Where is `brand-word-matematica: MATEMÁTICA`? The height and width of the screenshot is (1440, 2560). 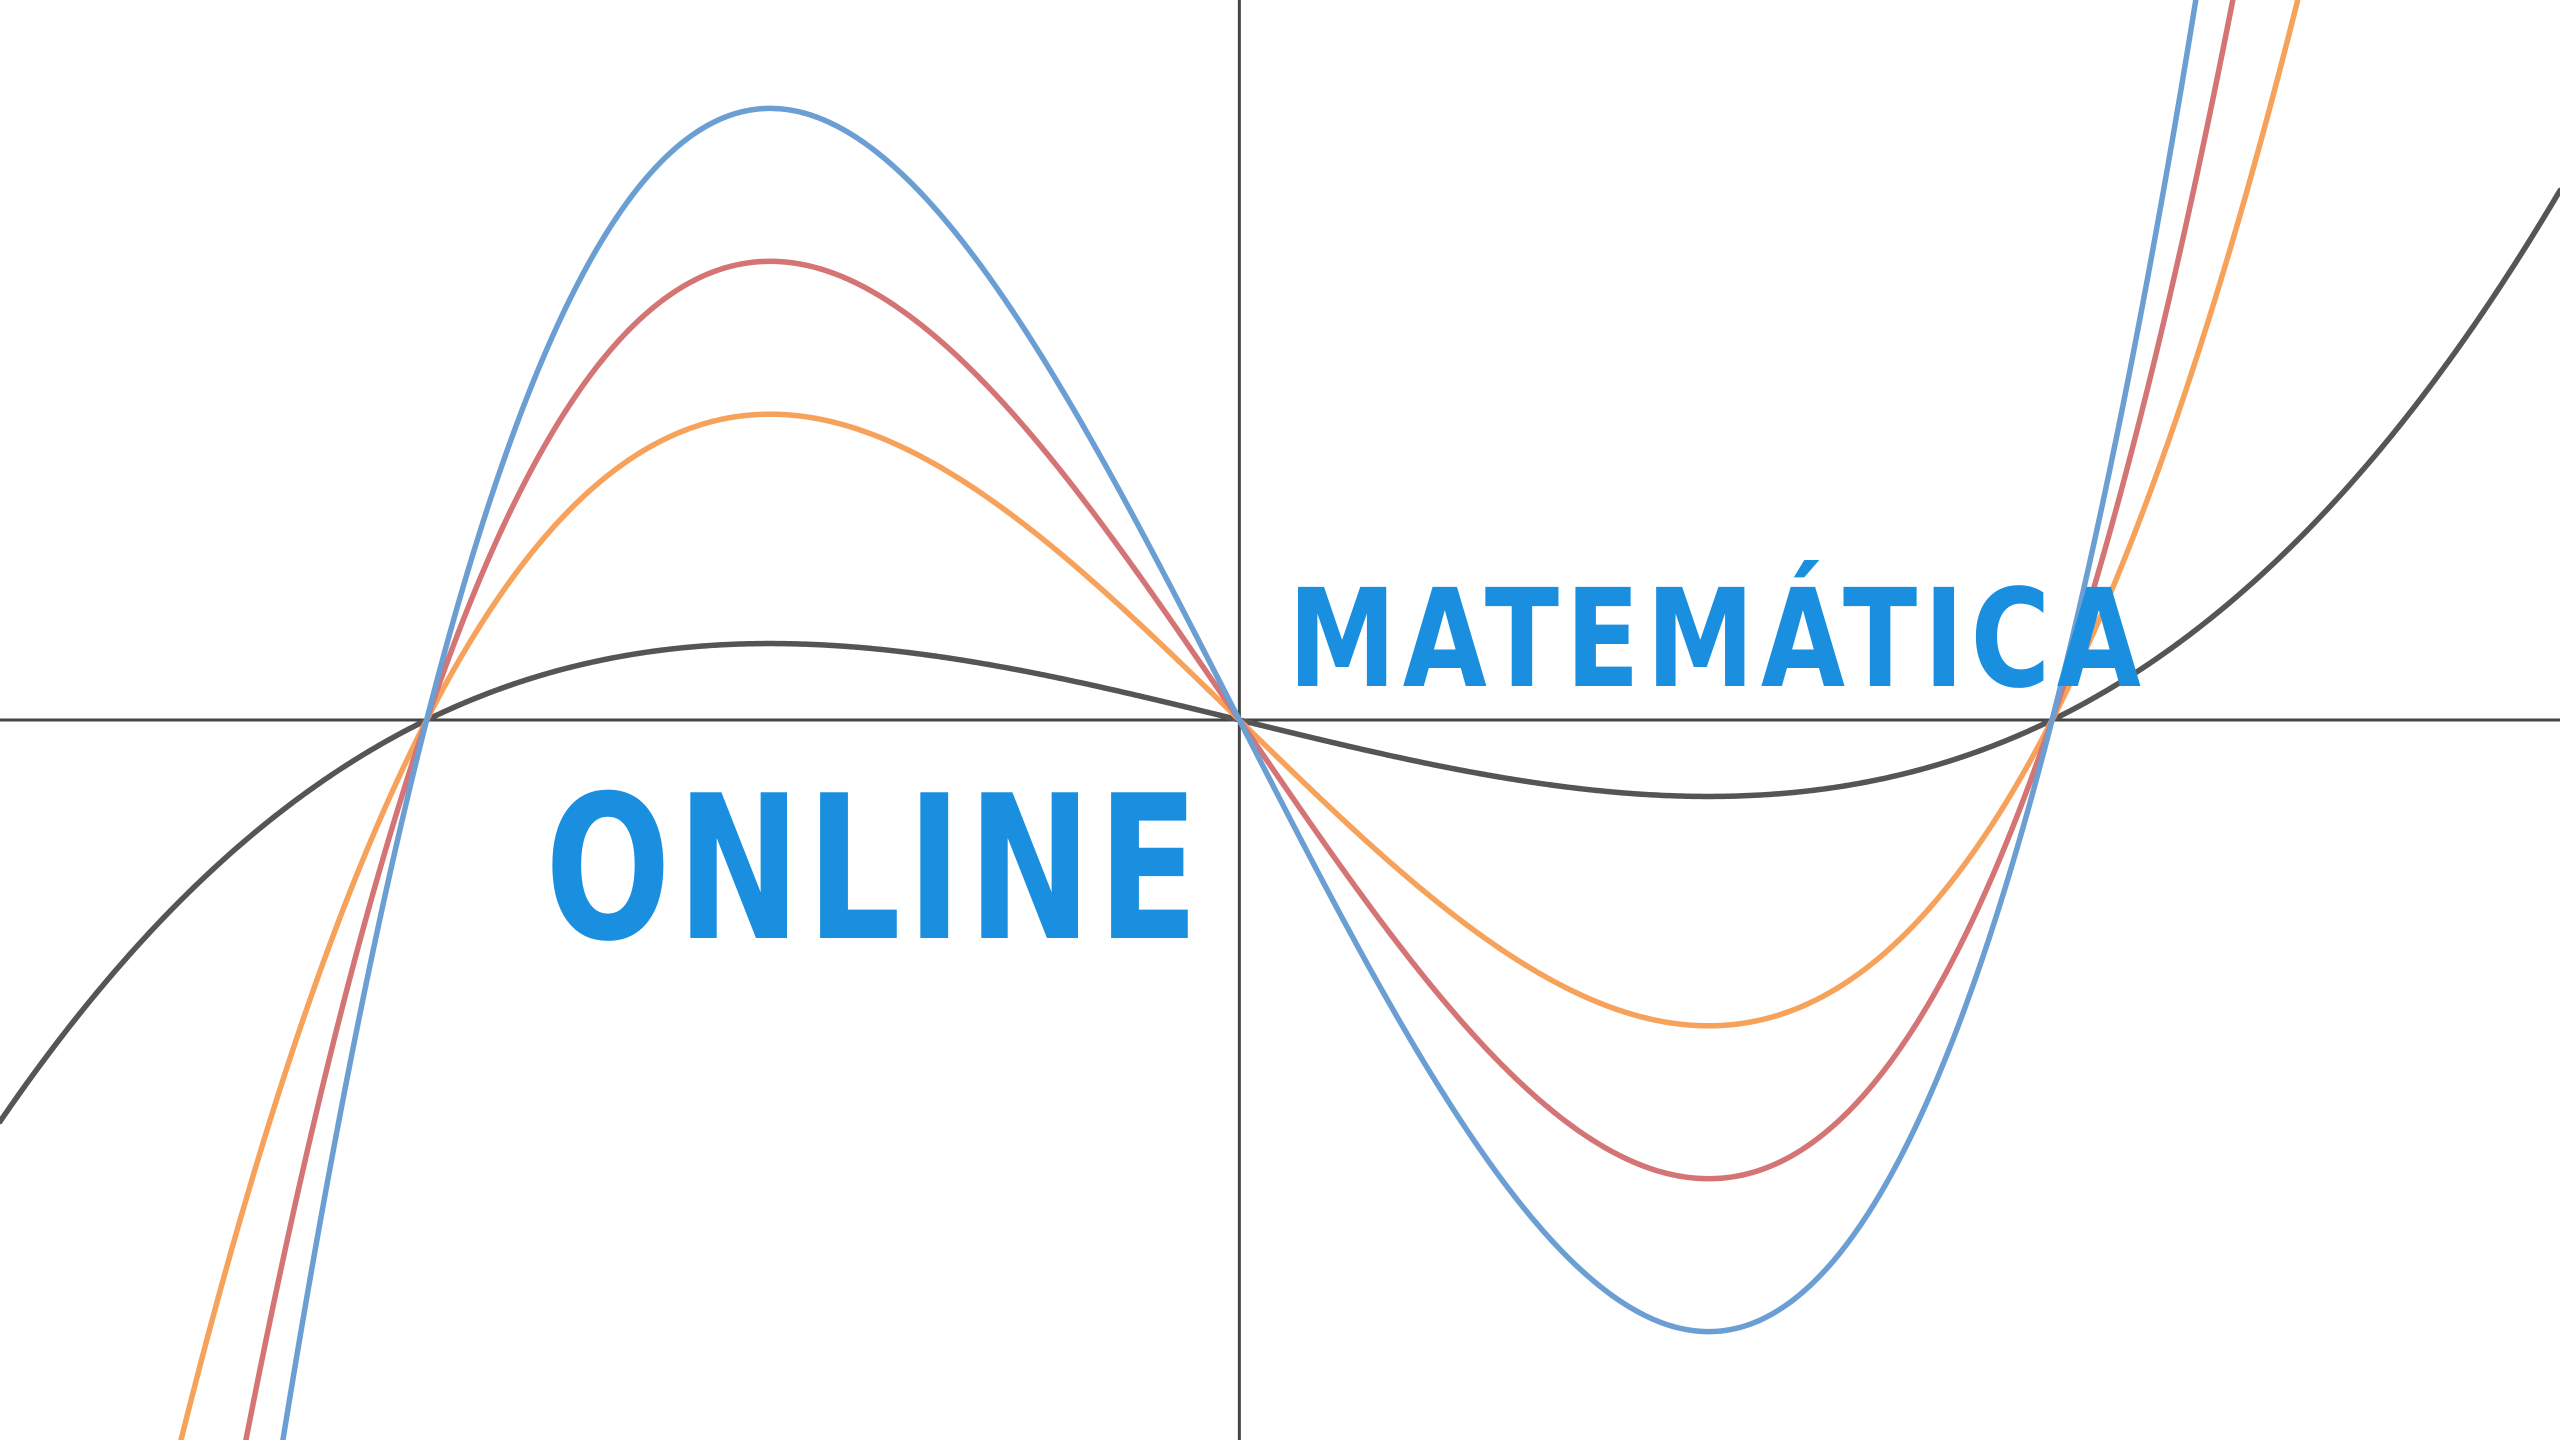 brand-word-matematica: MATEMÁTICA is located at coordinates (1718, 640).